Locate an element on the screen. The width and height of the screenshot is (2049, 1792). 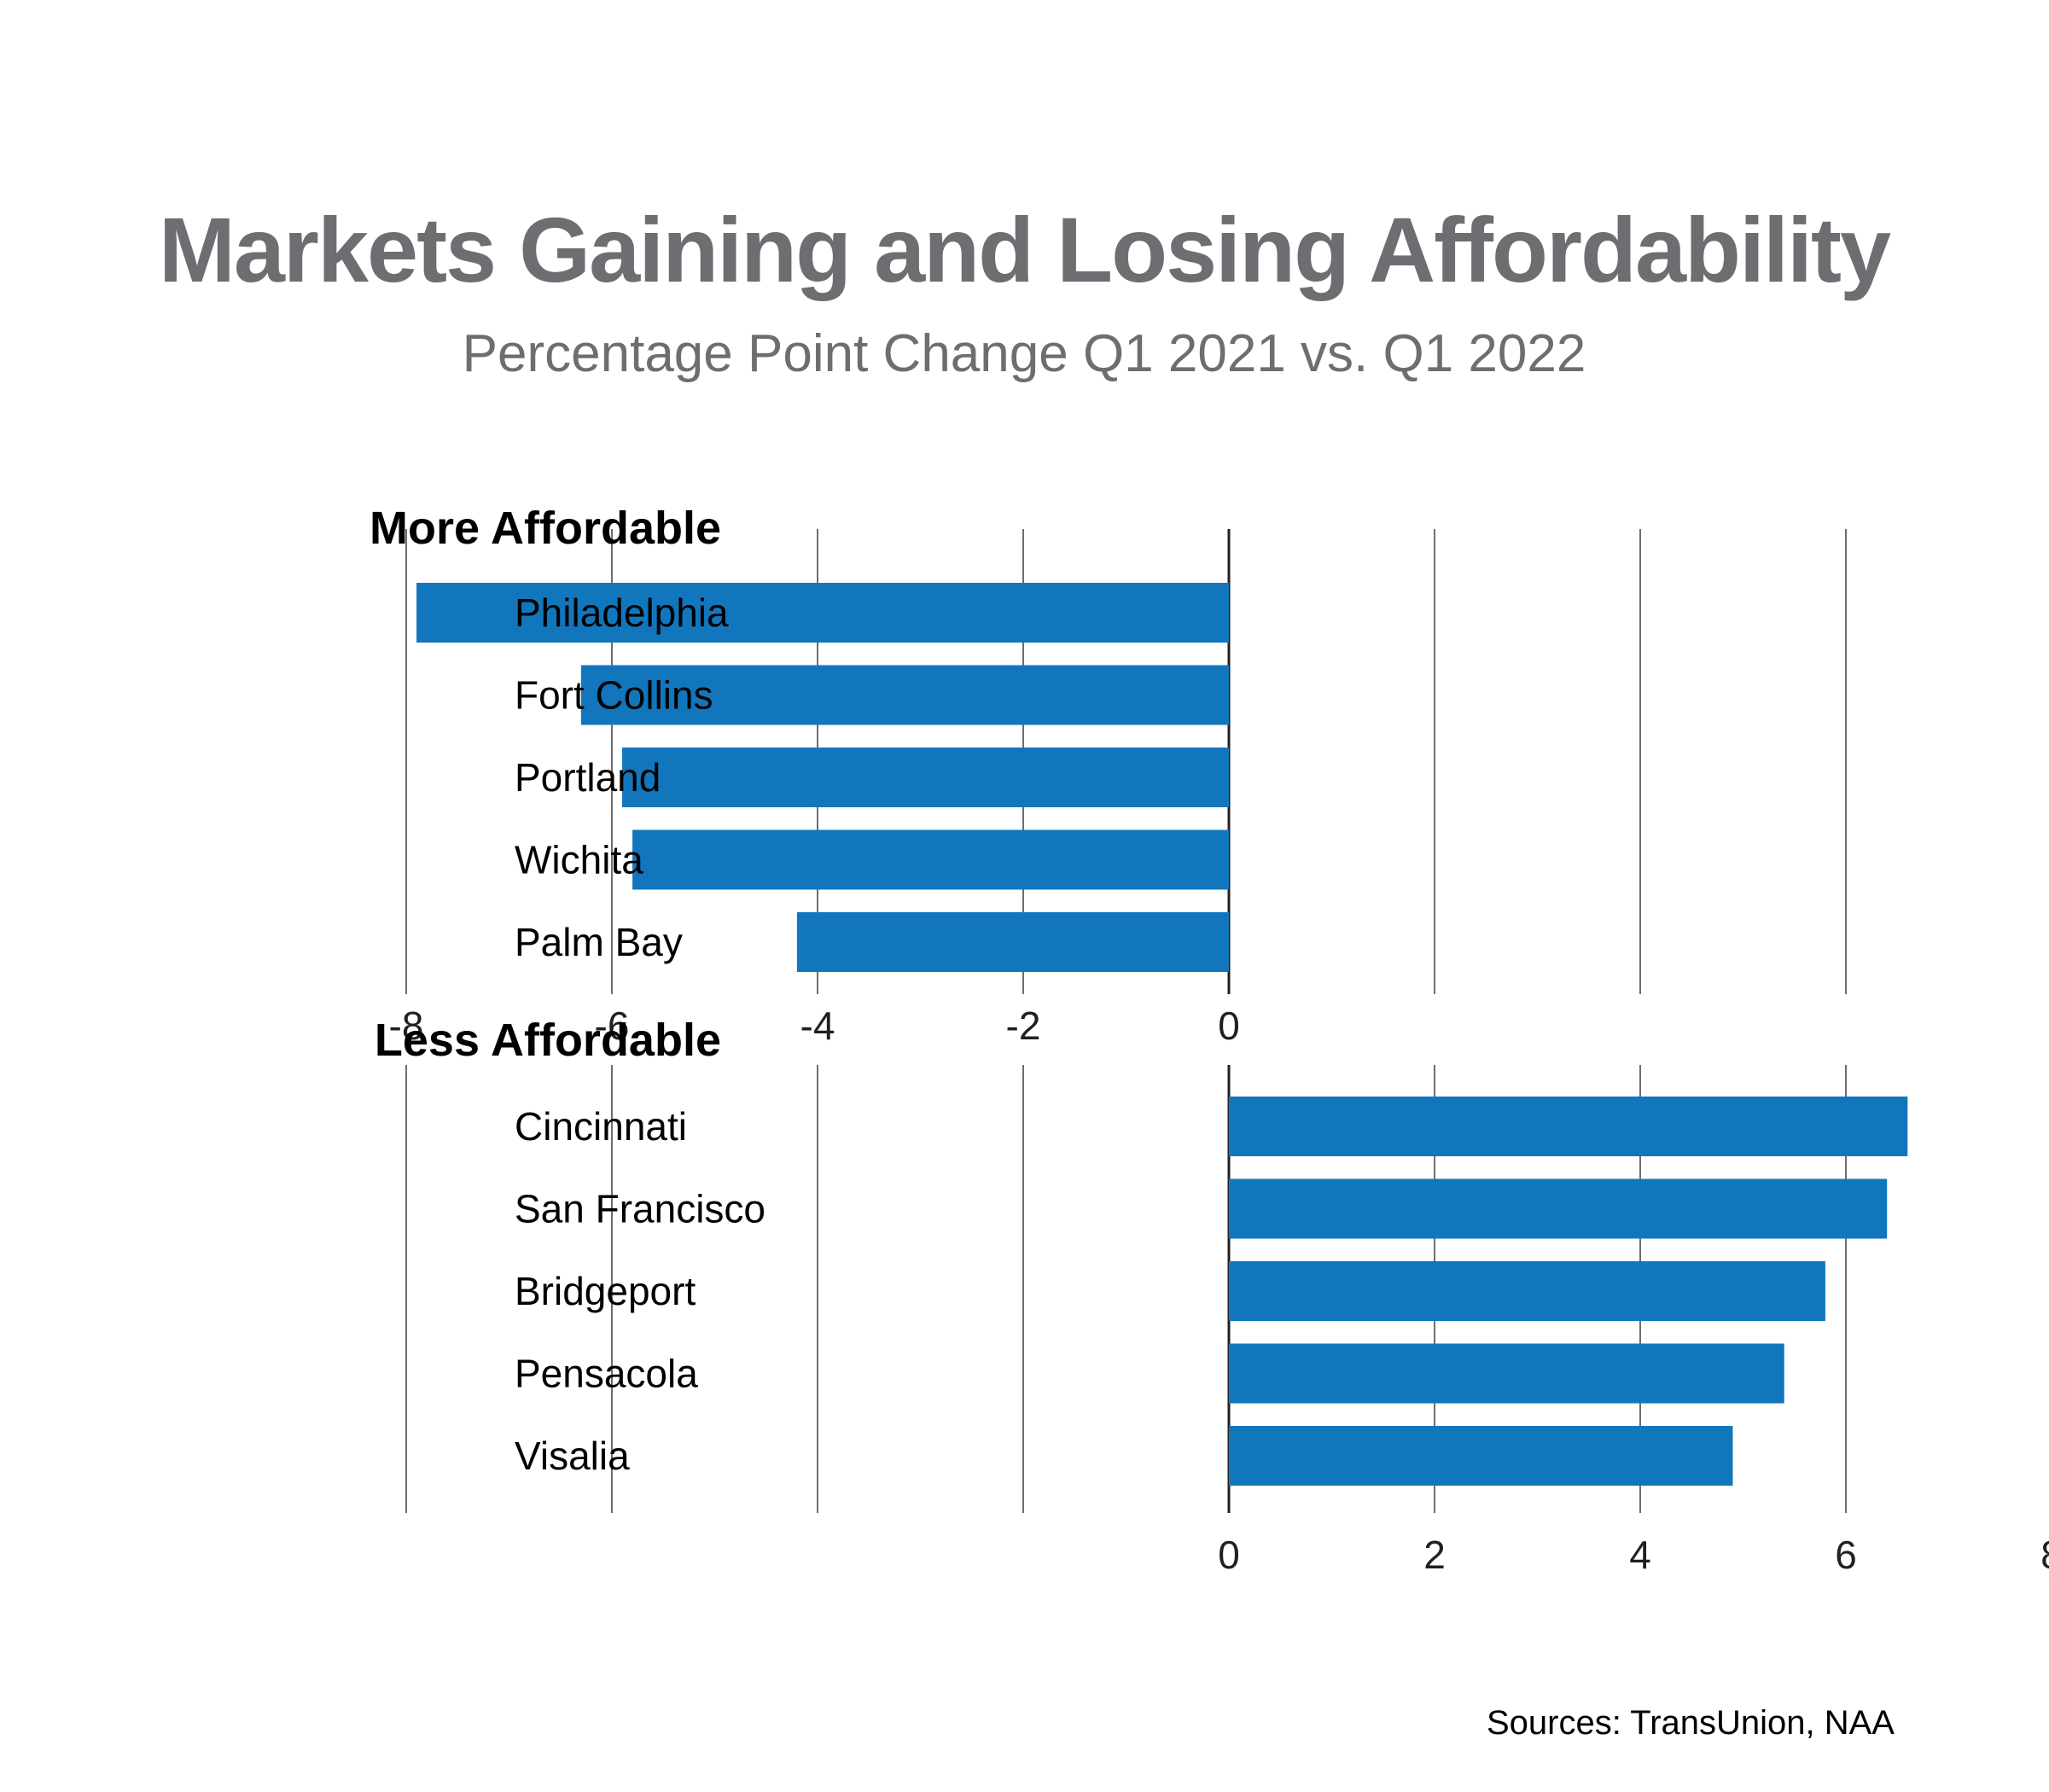
tick-label-p1-4: 4 is located at coordinates (1640, 1555).